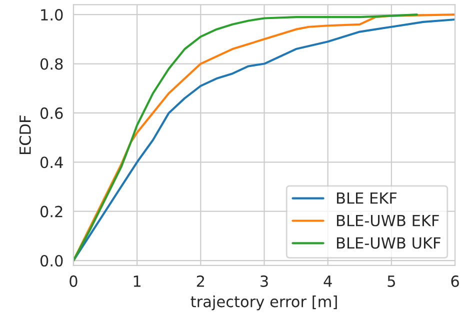 The image size is (474, 316). Describe the element at coordinates (74, 281) in the screenshot. I see `x-tick-label: 0` at that location.